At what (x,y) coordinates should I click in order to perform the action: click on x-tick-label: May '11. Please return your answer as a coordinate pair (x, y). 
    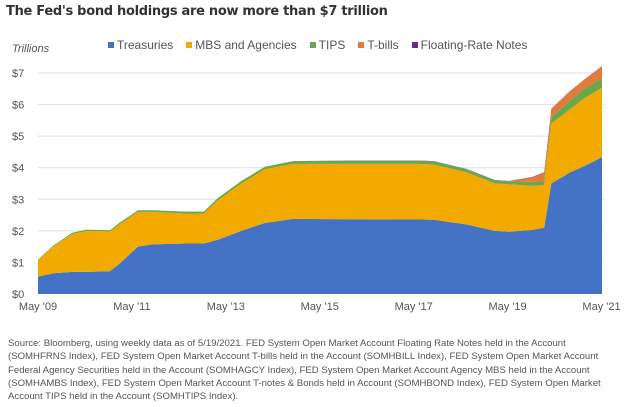
    Looking at the image, I should click on (131, 307).